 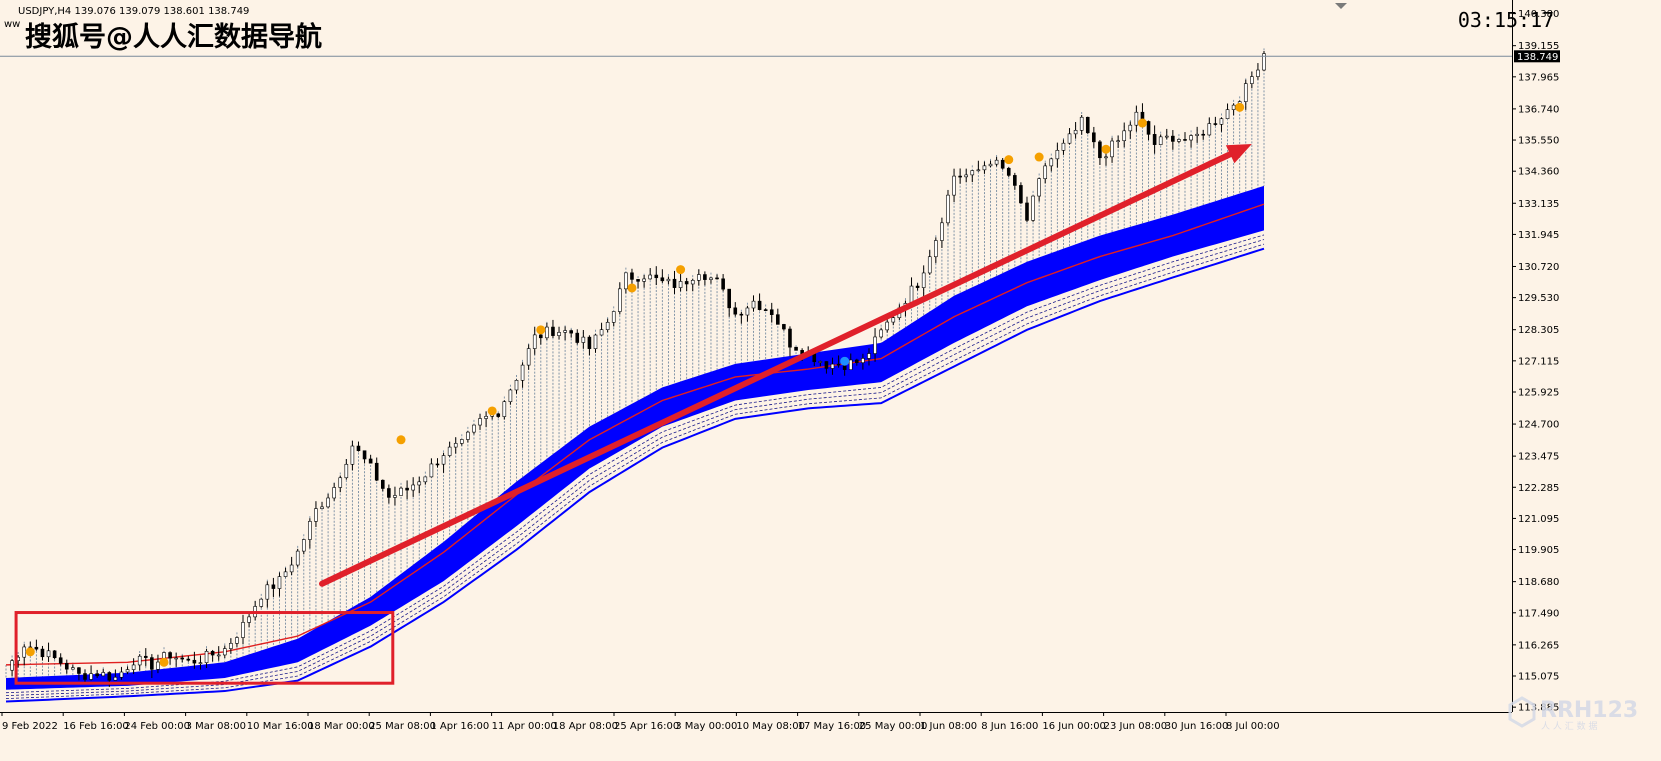 What do you see at coordinates (1538, 519) in the screenshot?
I see `y-tick-label: 121.095` at bounding box center [1538, 519].